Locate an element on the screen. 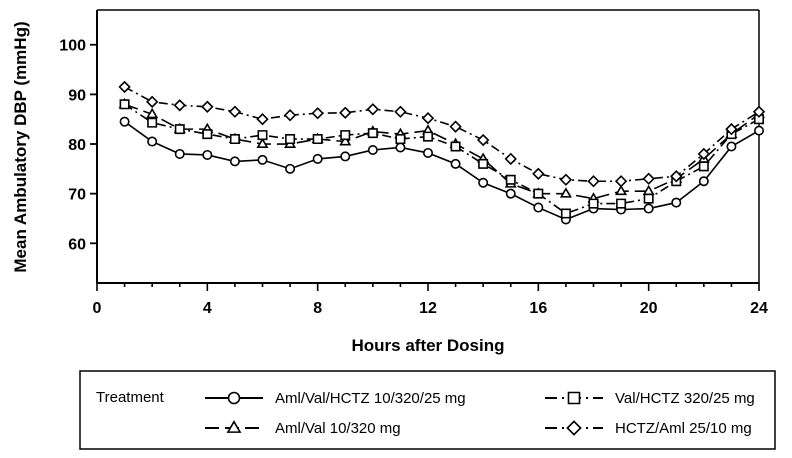 The image size is (792, 458). y-axis-title: Mean Ambulatory DBP (mmHg) is located at coordinates (20, 146).